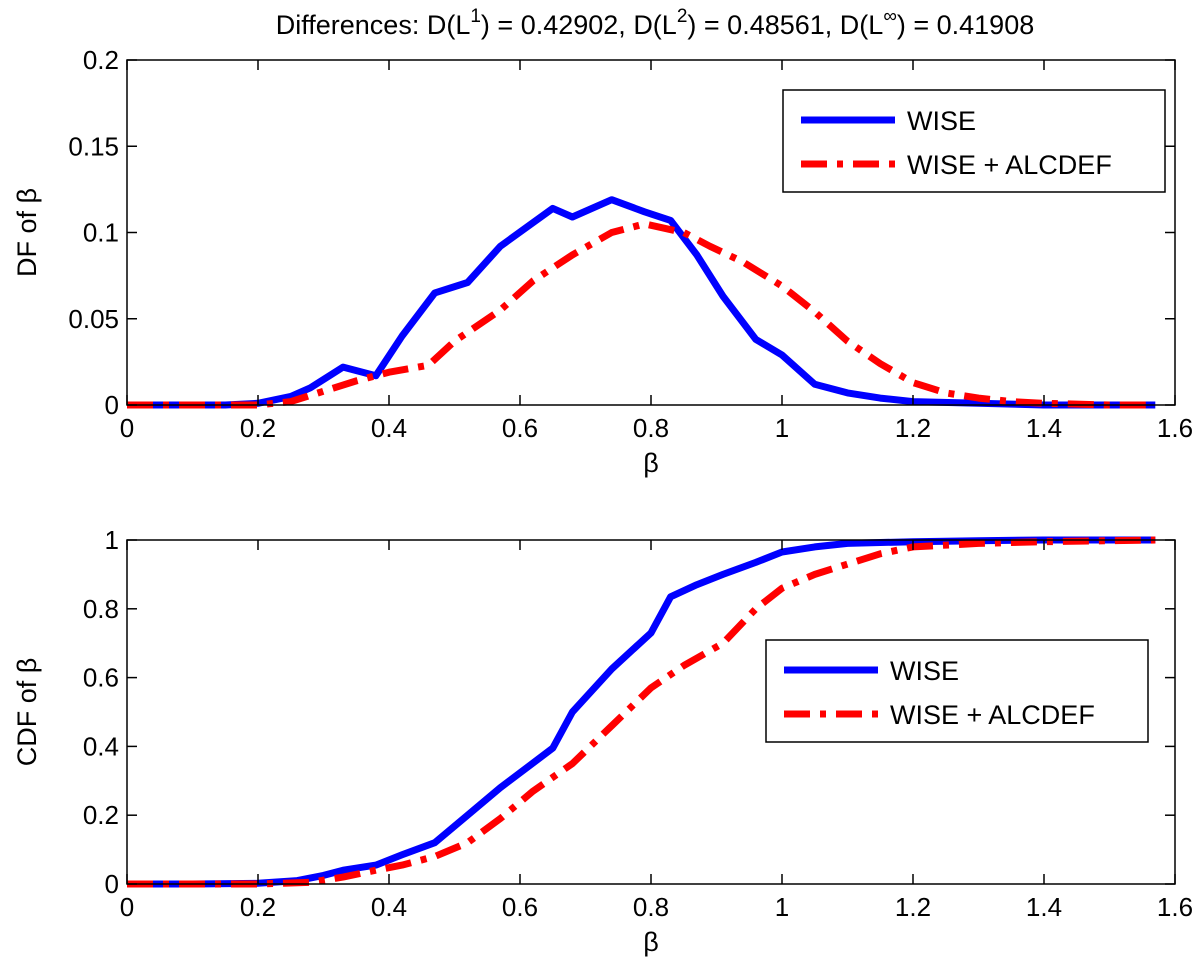 The image size is (1200, 972). Describe the element at coordinates (1175, 907) in the screenshot. I see `cdf-xtick-label: 1.6` at that location.